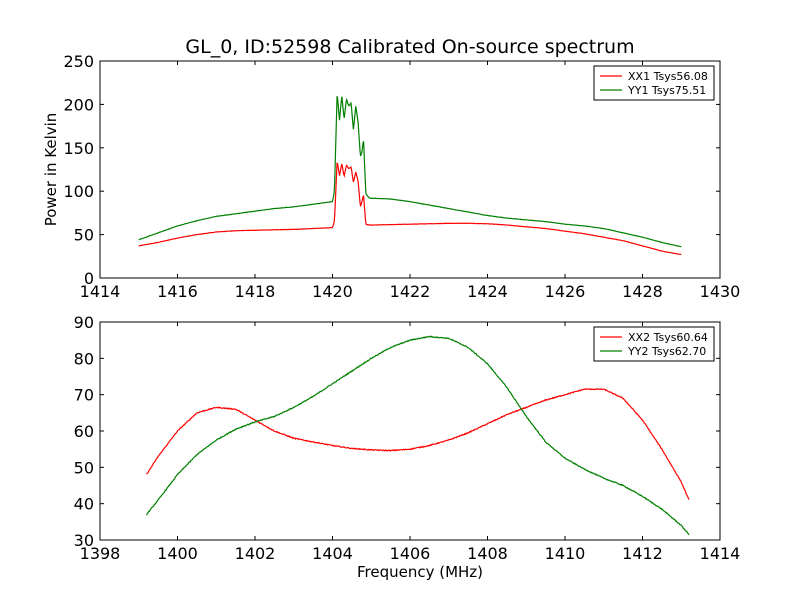 This screenshot has height=600, width=800. Describe the element at coordinates (84, 358) in the screenshot. I see `y-tick-label: 80` at that location.